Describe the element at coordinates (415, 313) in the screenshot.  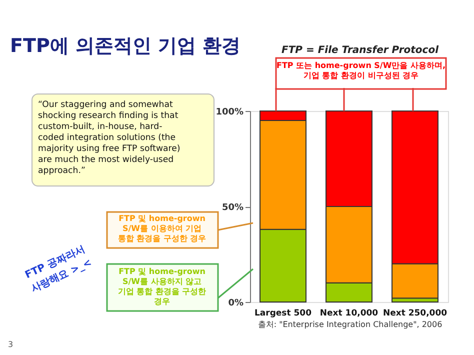
I see `x-tick-label: Next 250,000` at that location.